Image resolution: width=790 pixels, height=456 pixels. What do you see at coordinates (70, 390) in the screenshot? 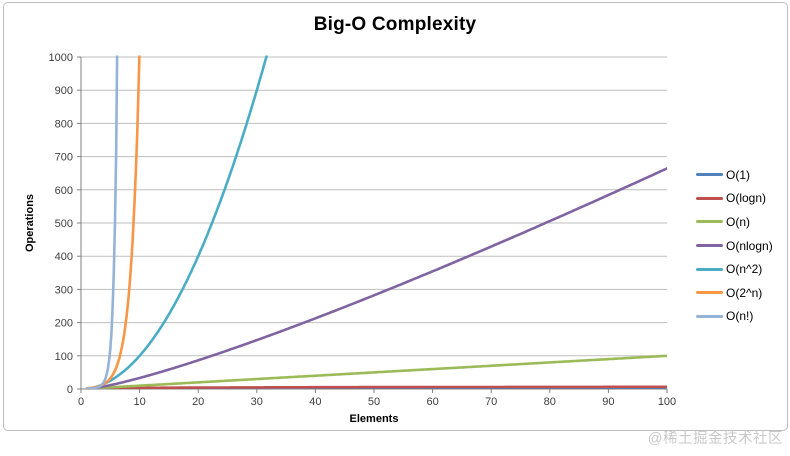
I see `y-tick-label-0: 0` at bounding box center [70, 390].